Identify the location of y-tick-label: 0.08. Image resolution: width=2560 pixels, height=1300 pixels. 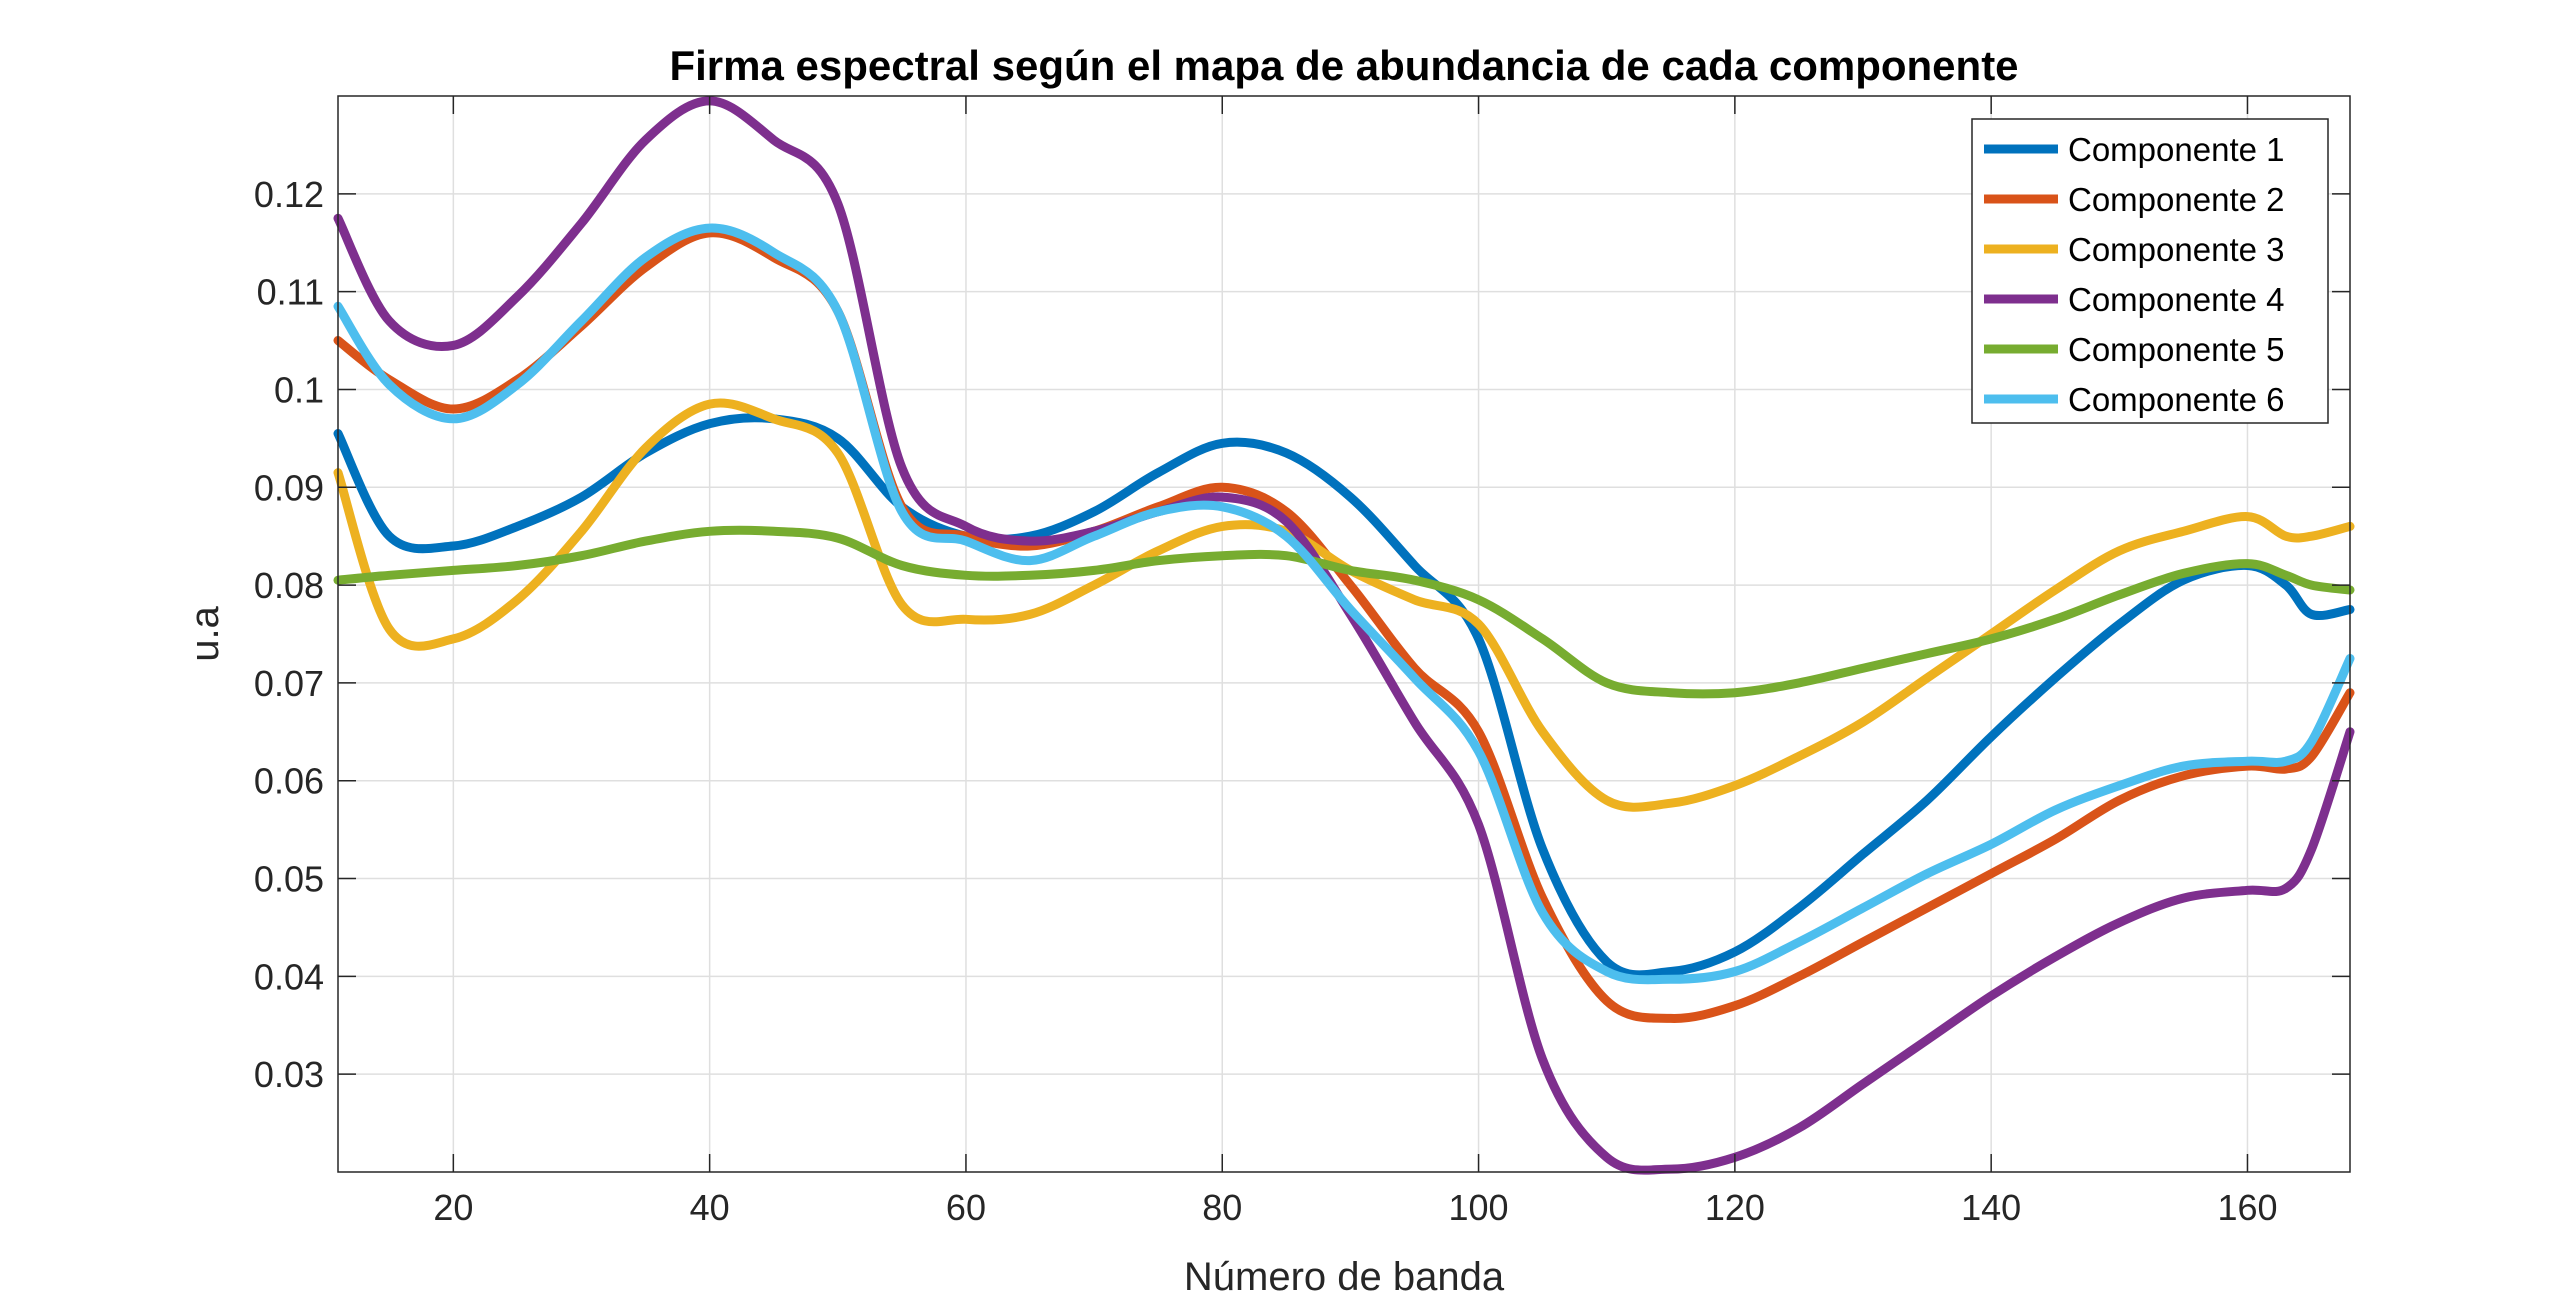
(289, 585).